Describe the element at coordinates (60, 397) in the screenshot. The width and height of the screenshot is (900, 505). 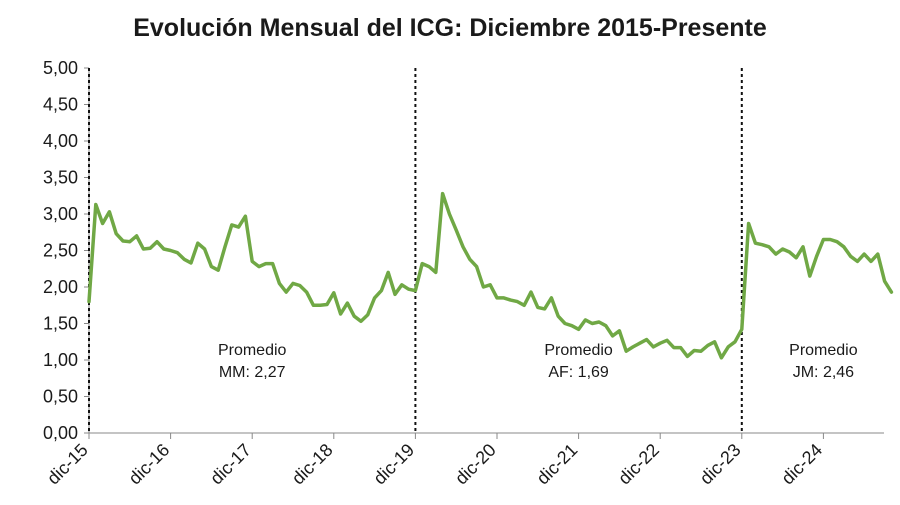
I see `y-tick-label: 0,50` at that location.